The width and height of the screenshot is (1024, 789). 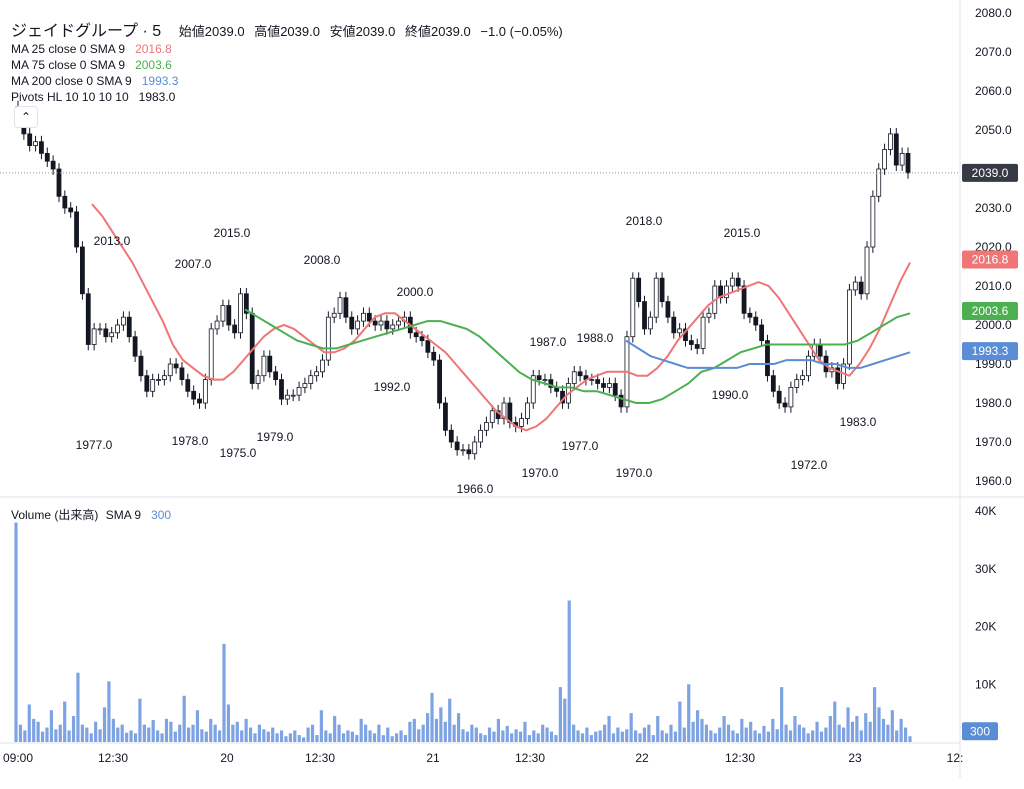 What do you see at coordinates (475, 489) in the screenshot?
I see `pivot-label: 1966.0` at bounding box center [475, 489].